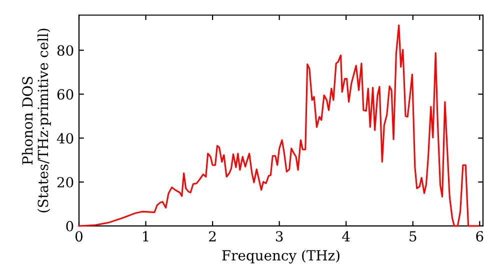 This screenshot has height=280, width=500. I want to click on x-tick-label: 6, so click(480, 236).